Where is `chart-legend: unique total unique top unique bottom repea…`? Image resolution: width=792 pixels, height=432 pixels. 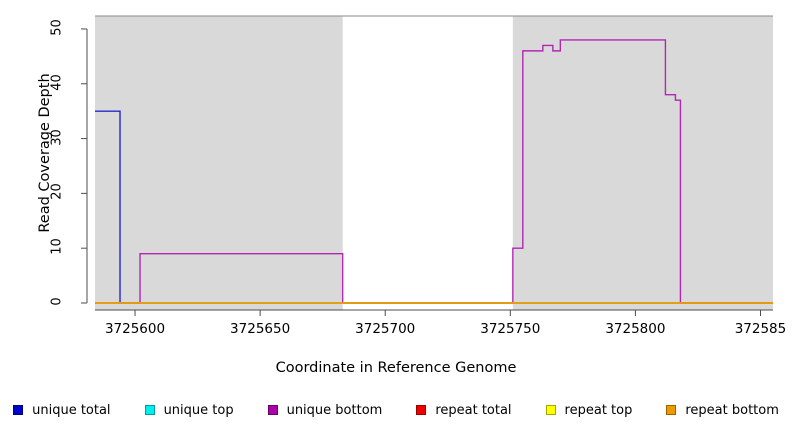
chart-legend: unique total unique top unique bottom repea… is located at coordinates (396, 410).